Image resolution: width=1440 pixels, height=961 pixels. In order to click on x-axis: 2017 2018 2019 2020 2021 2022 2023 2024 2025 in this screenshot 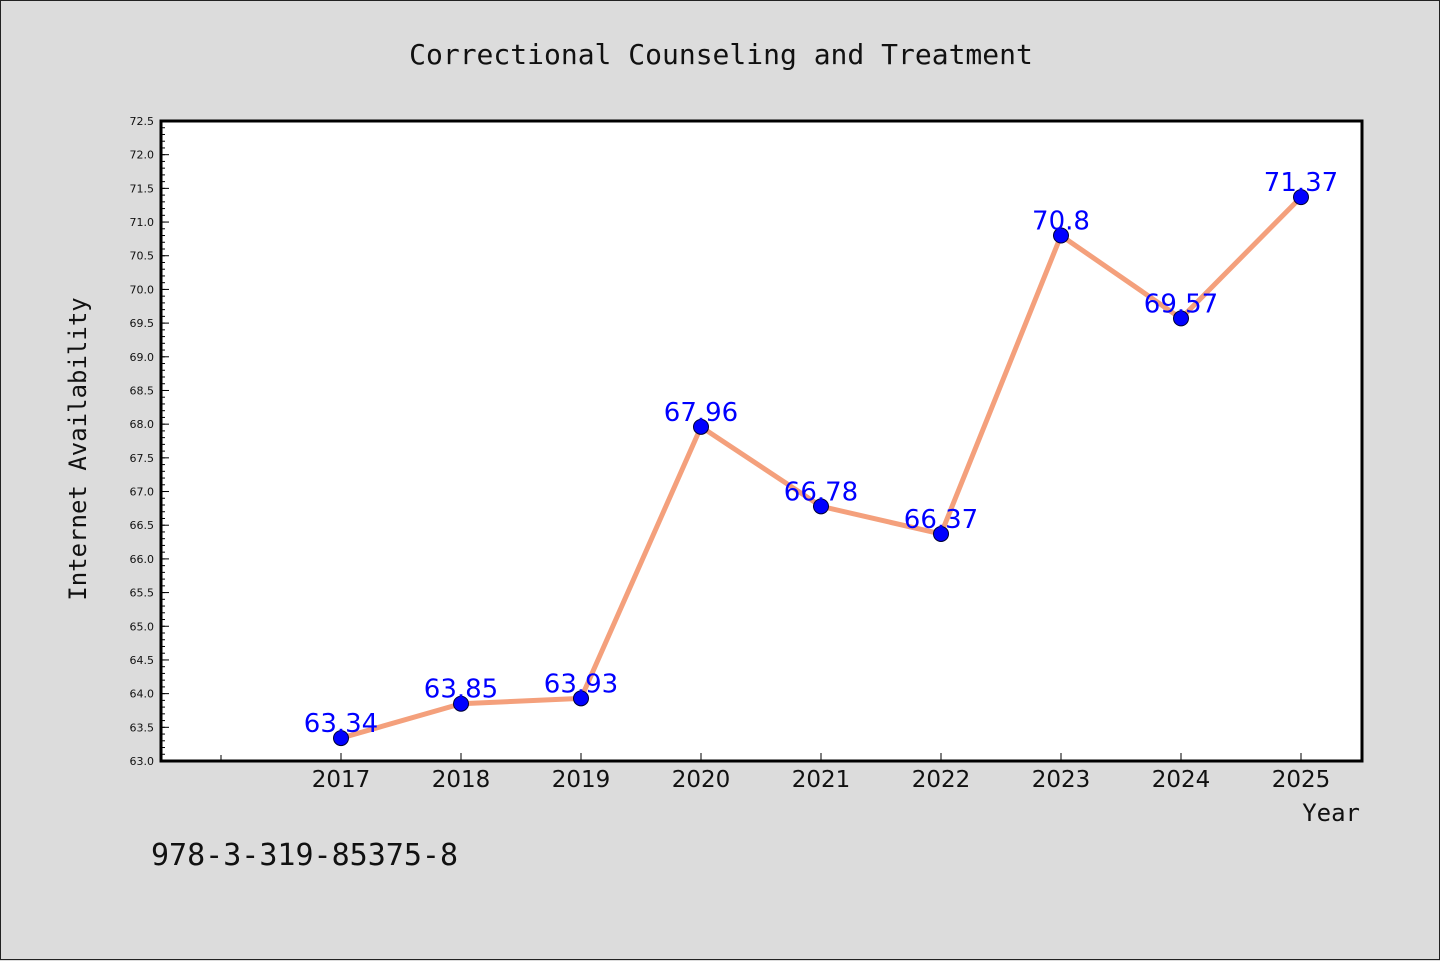, I will do `click(775, 773)`.